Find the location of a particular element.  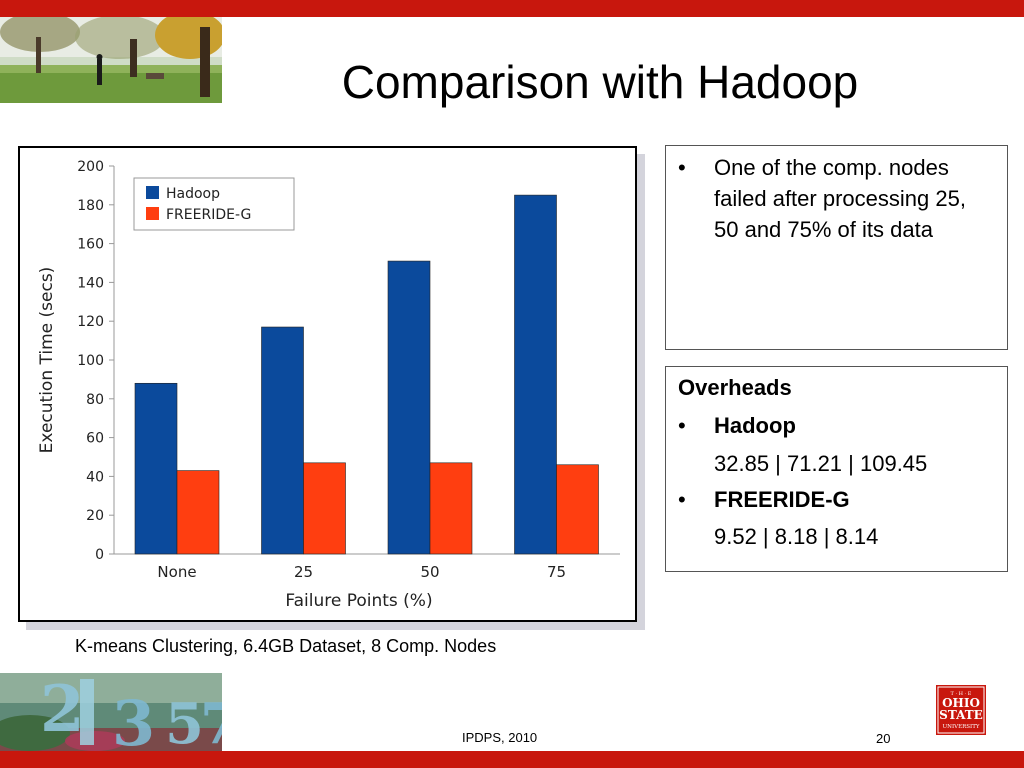

overheads-title: Overheads is located at coordinates (735, 387).